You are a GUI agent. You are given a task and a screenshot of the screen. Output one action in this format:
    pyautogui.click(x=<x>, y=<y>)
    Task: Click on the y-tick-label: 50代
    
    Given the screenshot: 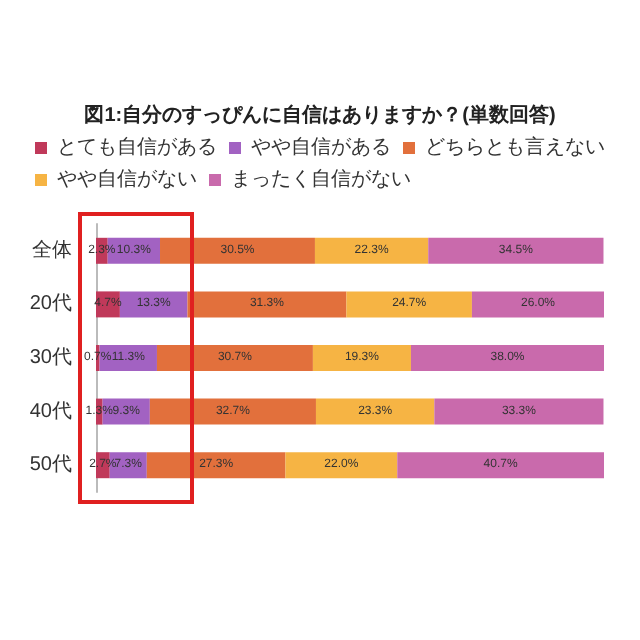 What is the action you would take?
    pyautogui.click(x=50, y=465)
    